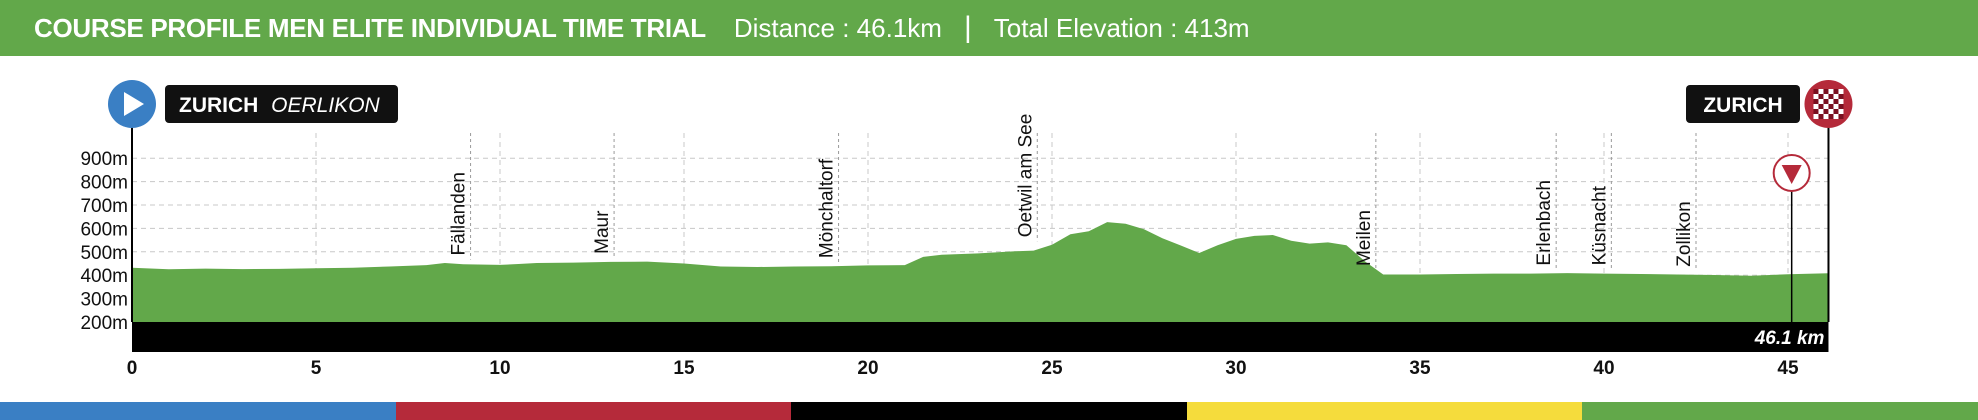 This screenshot has width=1978, height=420. I want to click on stripe-red, so click(593, 411).